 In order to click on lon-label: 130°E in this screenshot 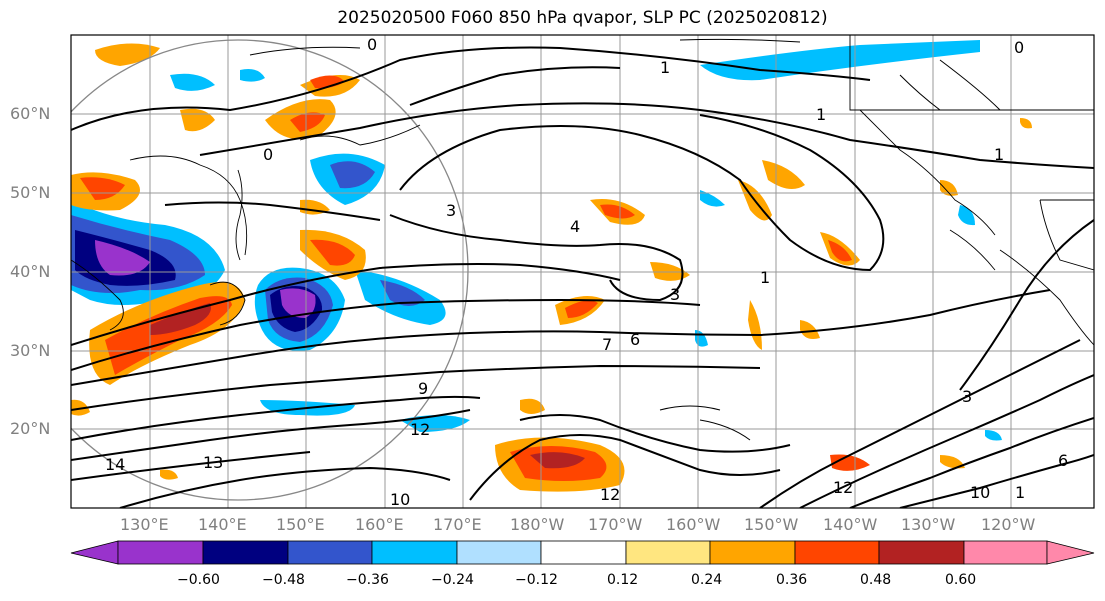, I will do `click(144, 524)`.